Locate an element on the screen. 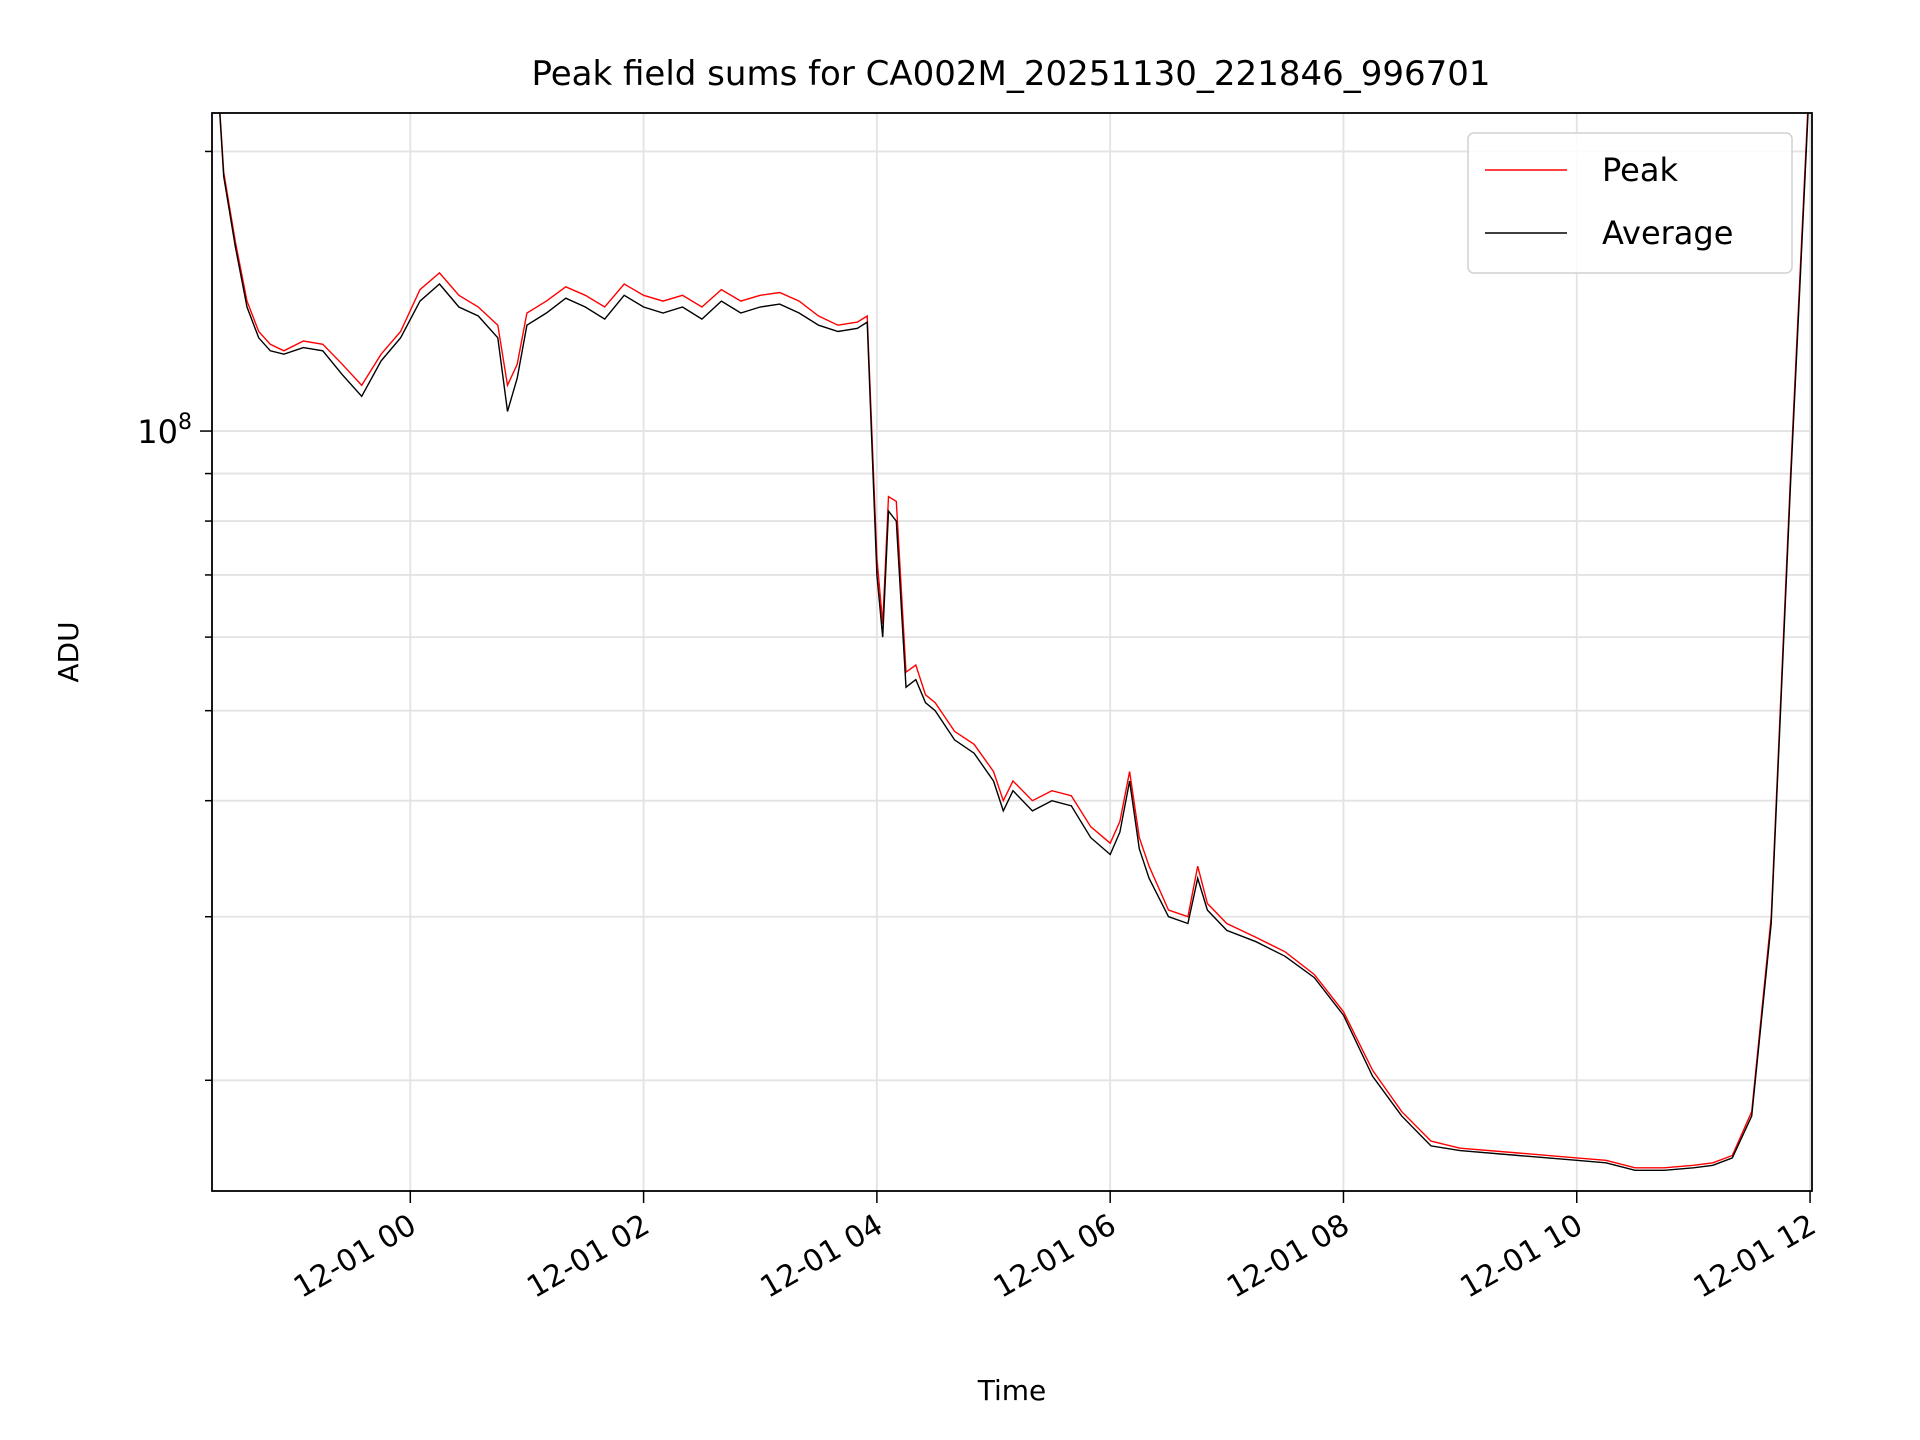  legend-box is located at coordinates (1630, 203).